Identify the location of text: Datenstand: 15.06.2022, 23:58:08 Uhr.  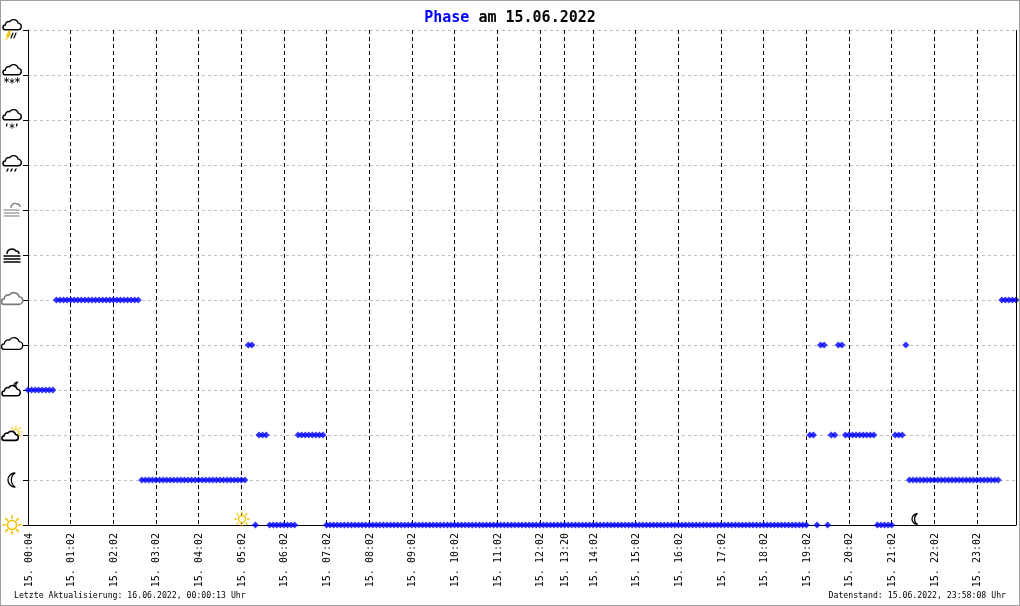
(917, 595).